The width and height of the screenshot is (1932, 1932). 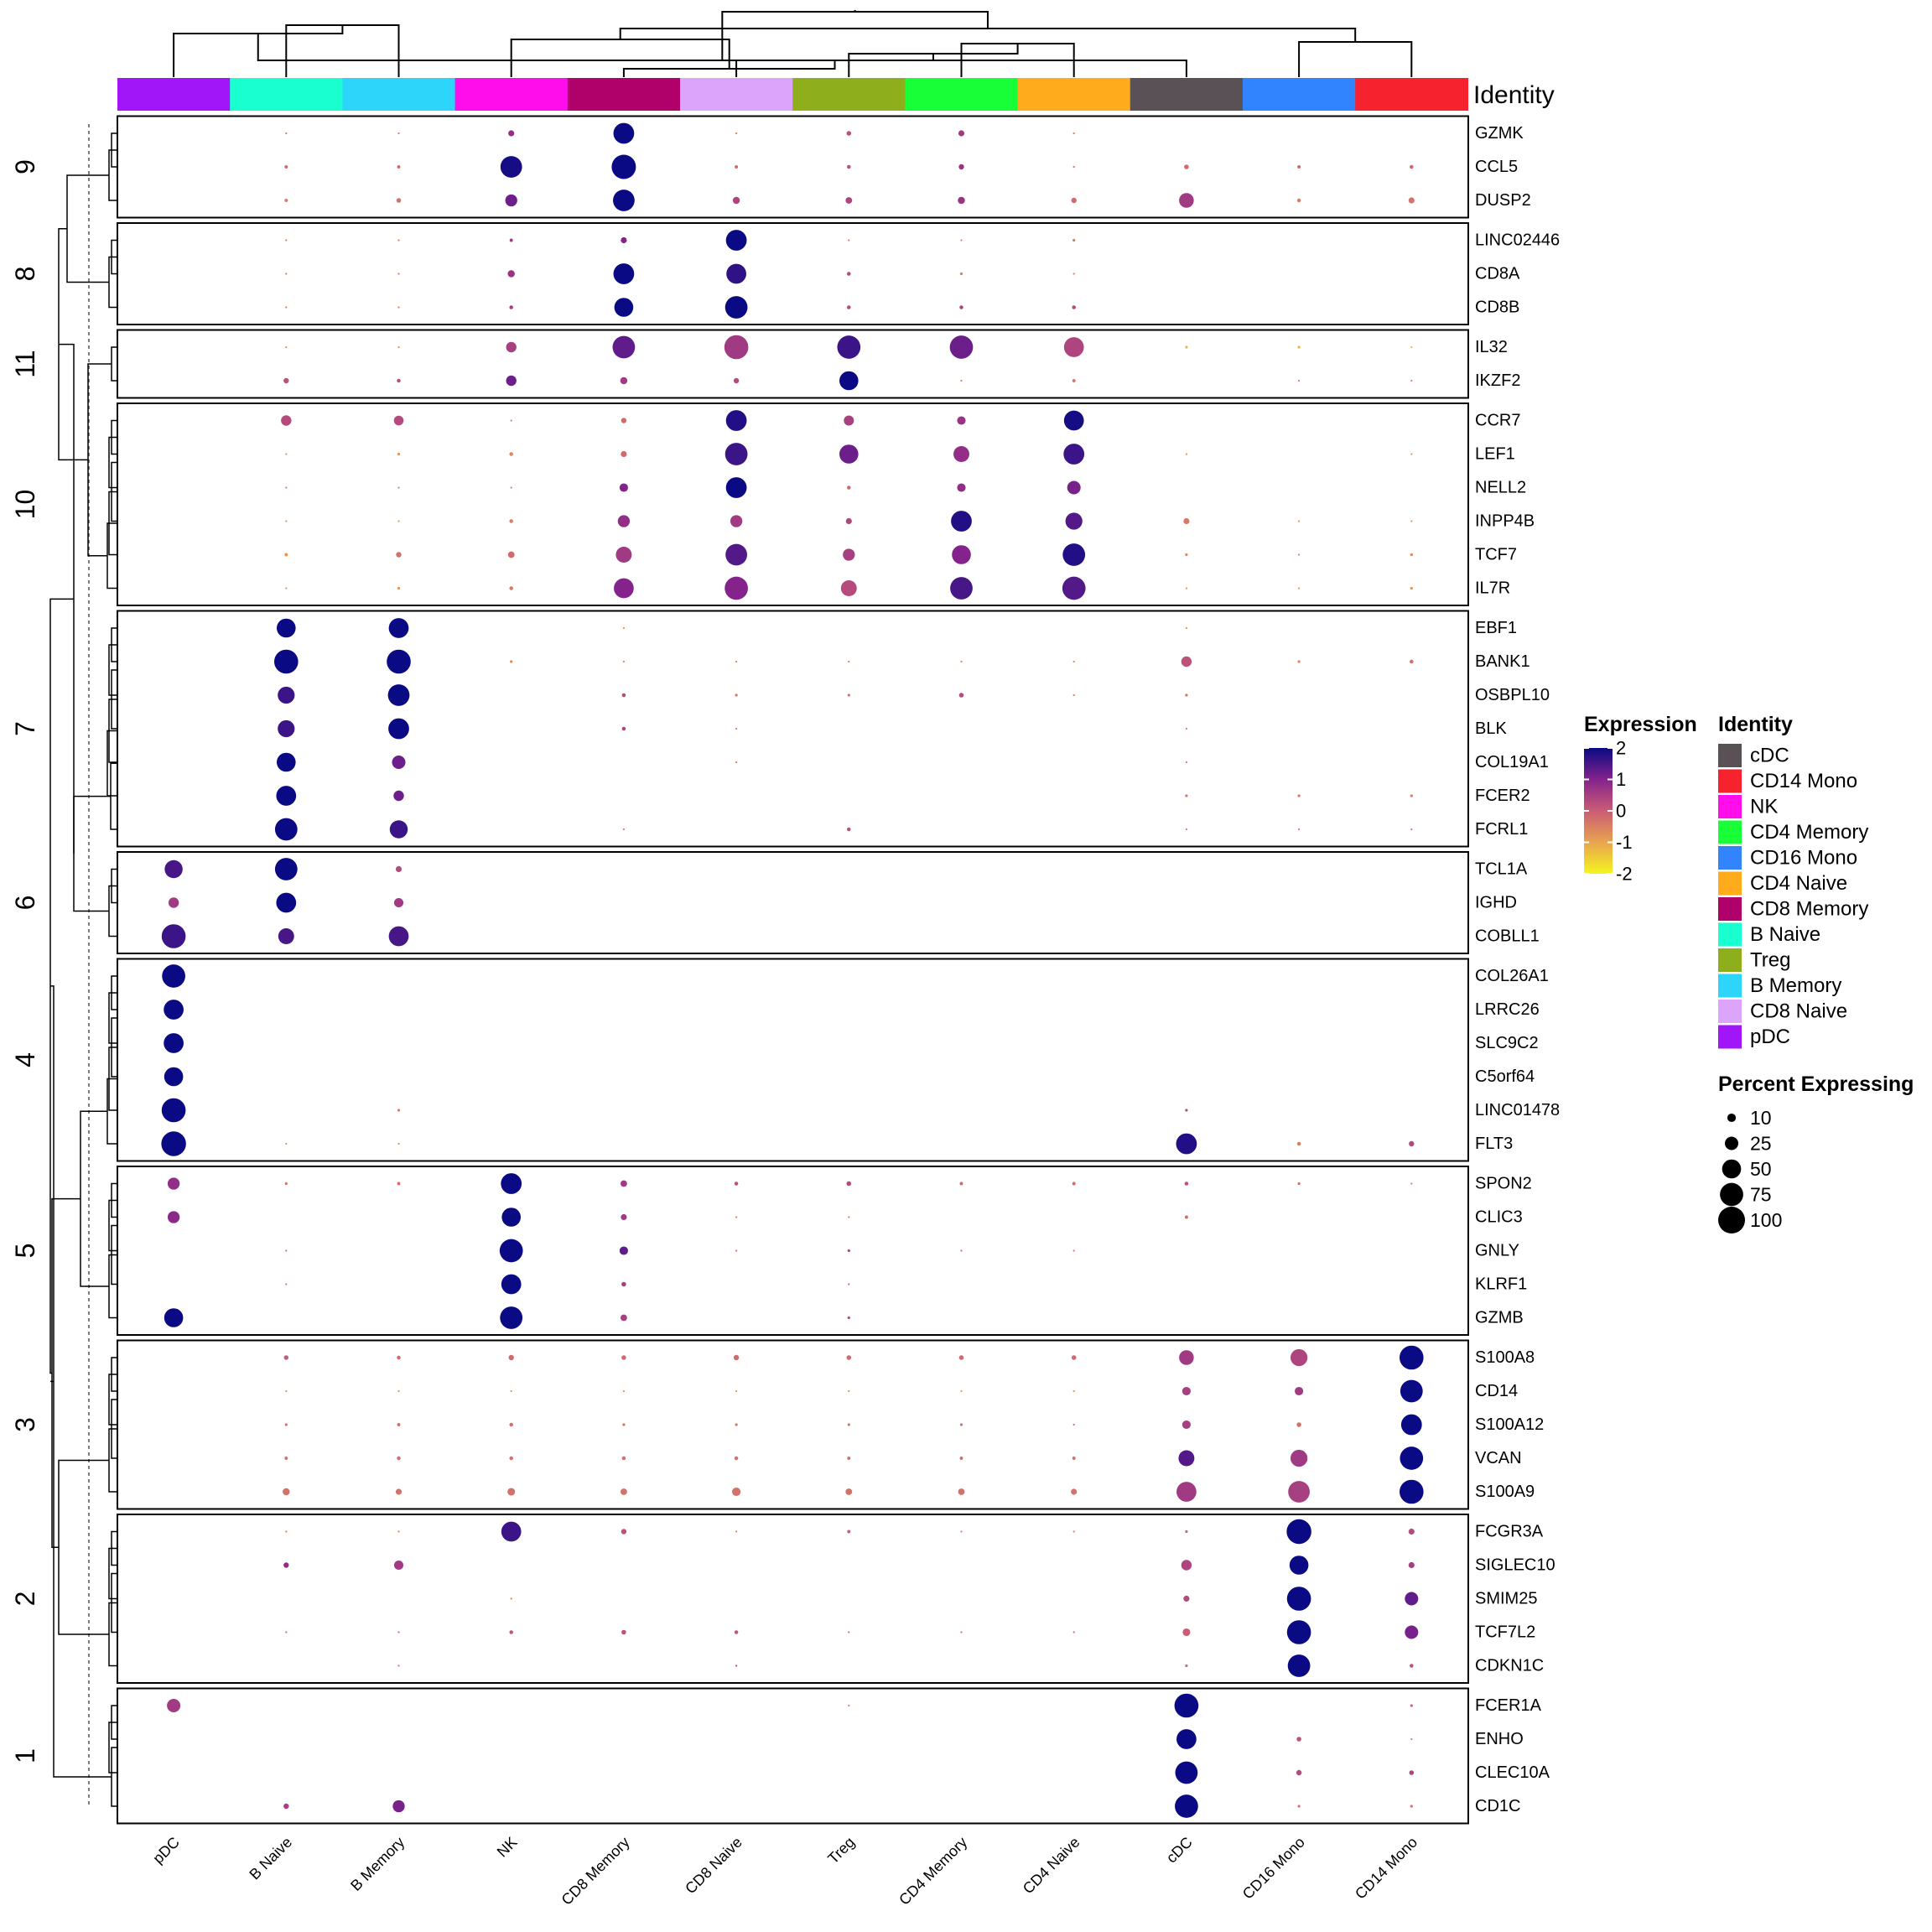 I want to click on gene-label: LEF1, so click(x=1495, y=454).